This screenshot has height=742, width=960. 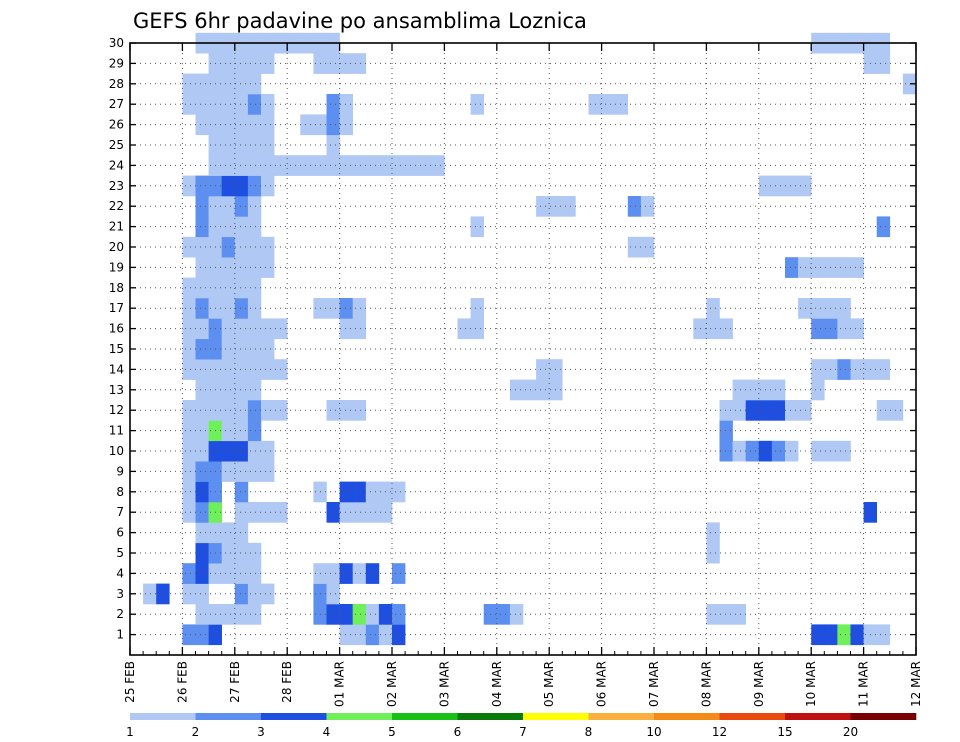 I want to click on y-tick-label: 21, so click(x=116, y=227).